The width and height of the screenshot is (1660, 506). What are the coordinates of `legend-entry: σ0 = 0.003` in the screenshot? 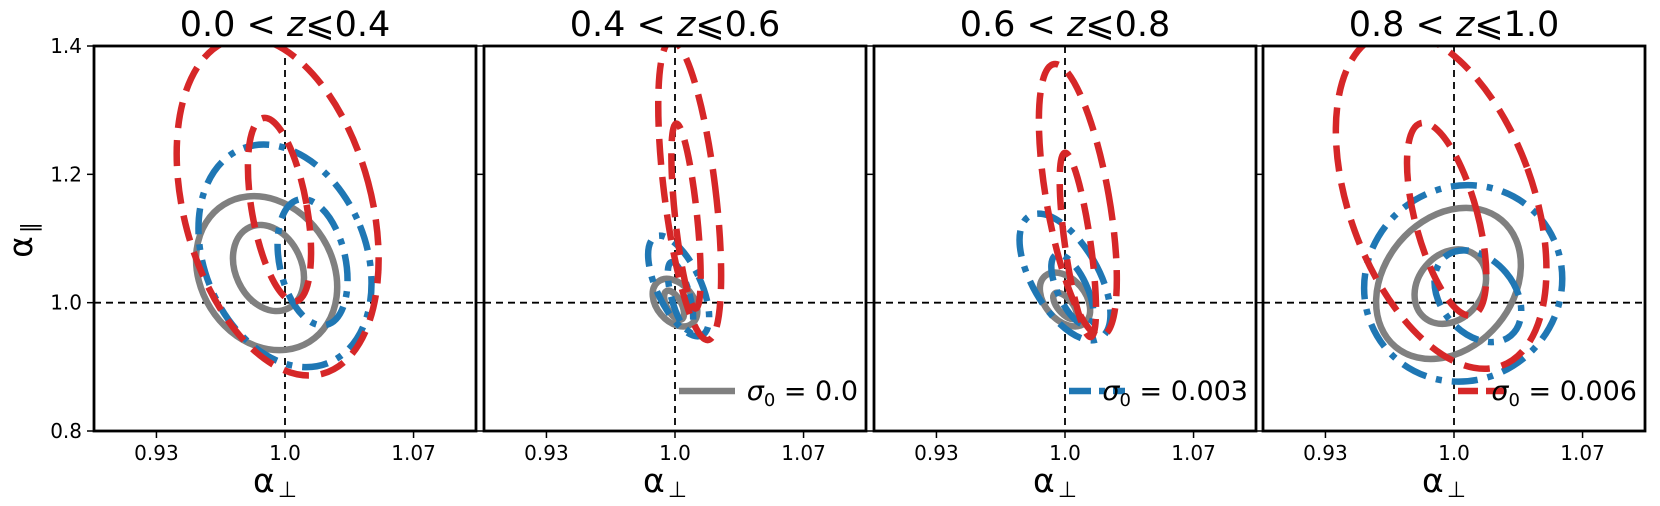 It's located at (1158, 393).